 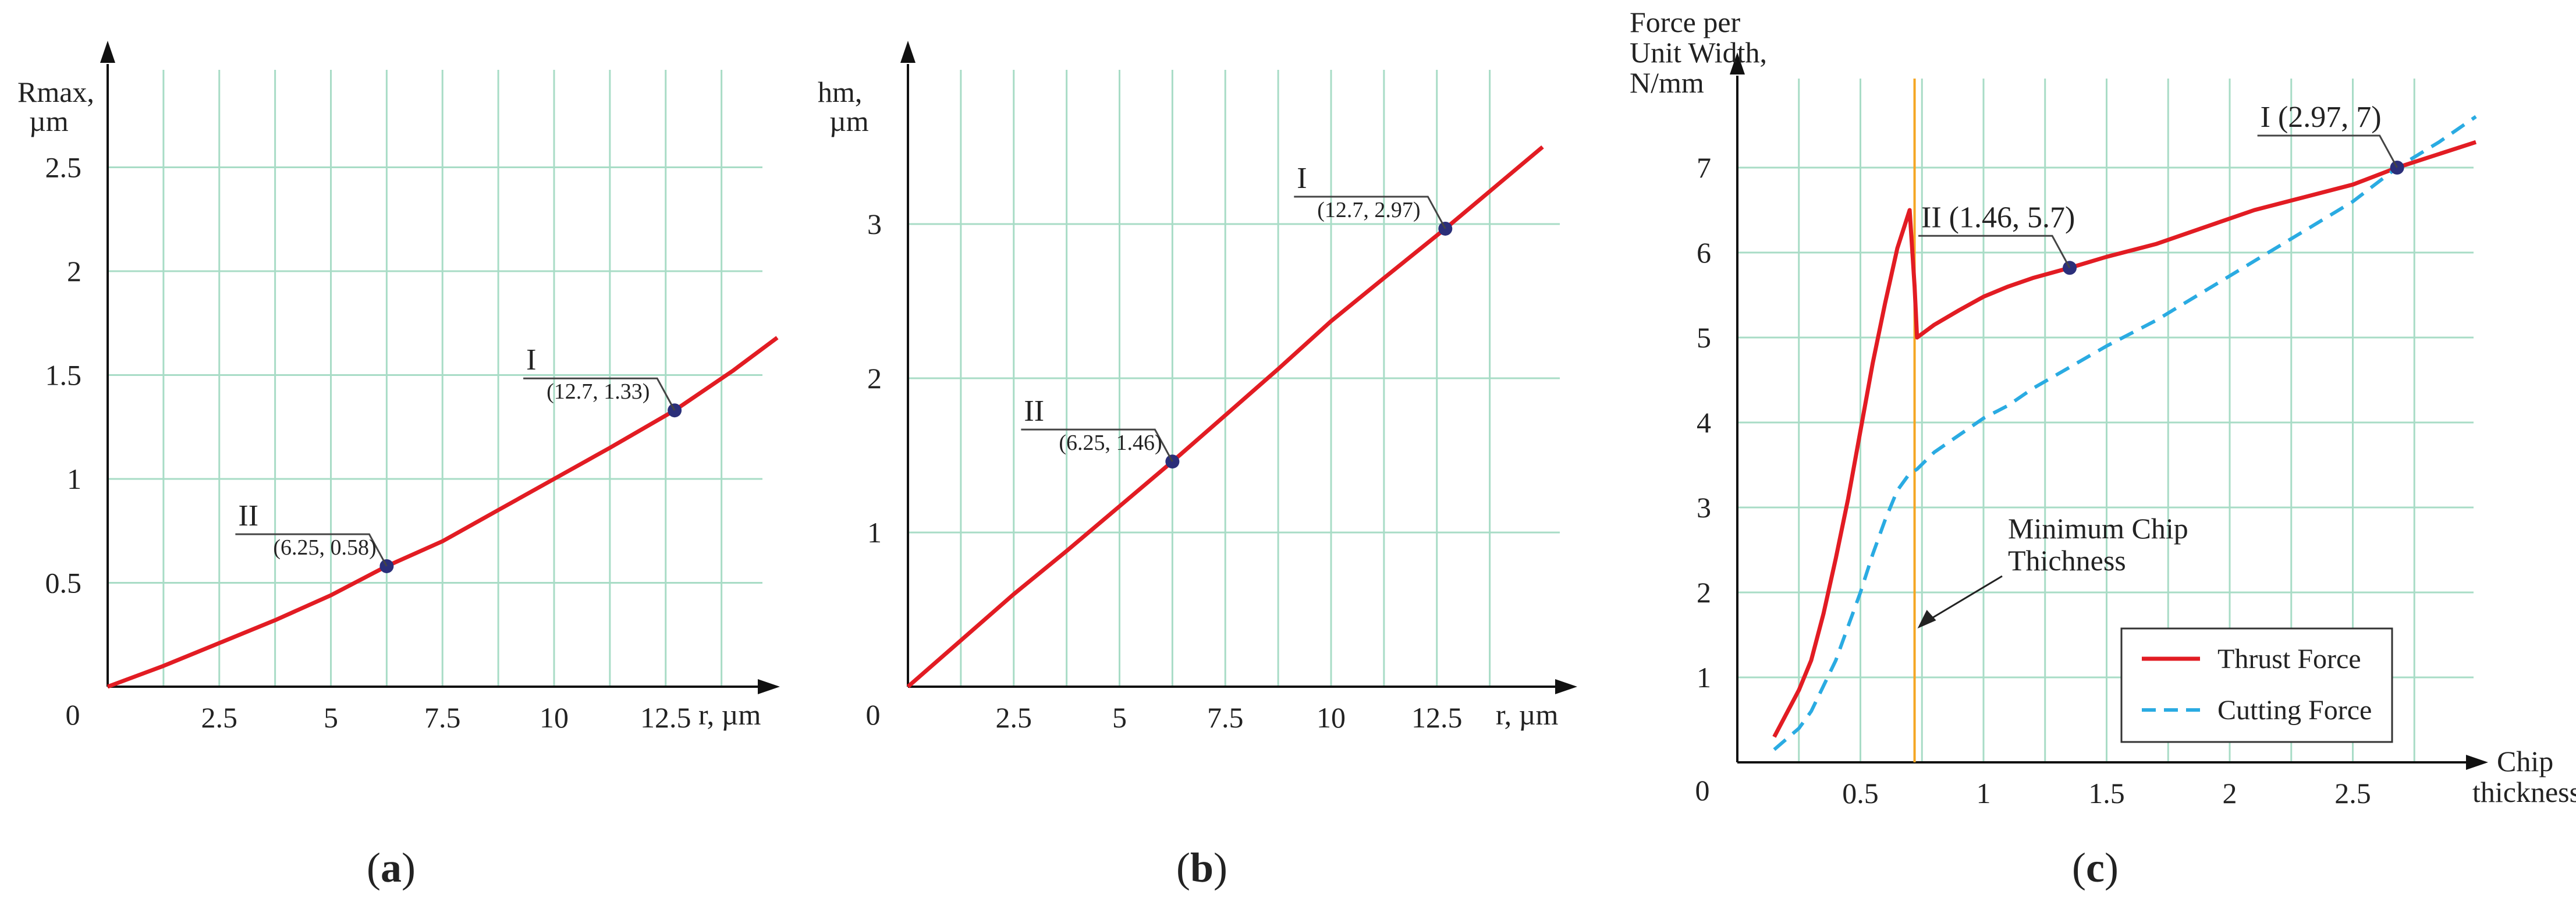 I want to click on y-axis-label: Force per, so click(x=1686, y=22).